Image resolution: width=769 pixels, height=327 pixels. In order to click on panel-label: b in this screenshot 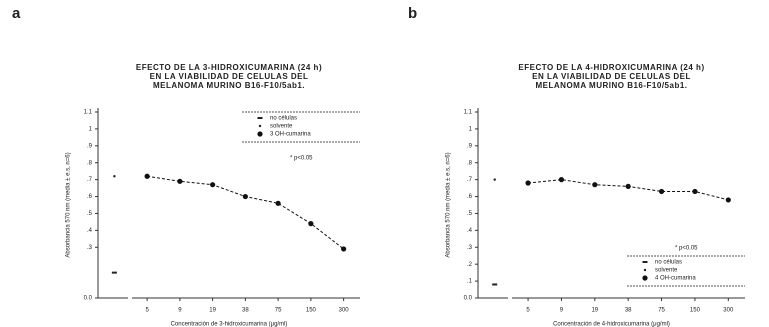, I will do `click(412, 13)`.